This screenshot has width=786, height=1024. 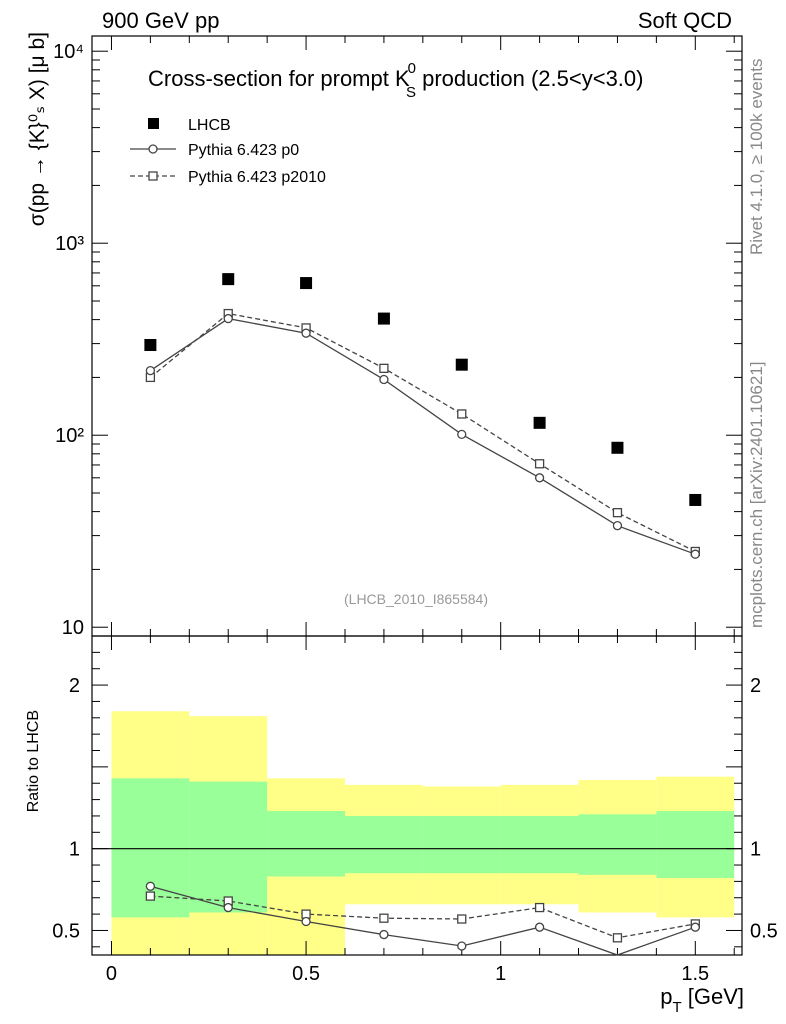 I want to click on x-axis-label-main: p, so click(x=666, y=996).